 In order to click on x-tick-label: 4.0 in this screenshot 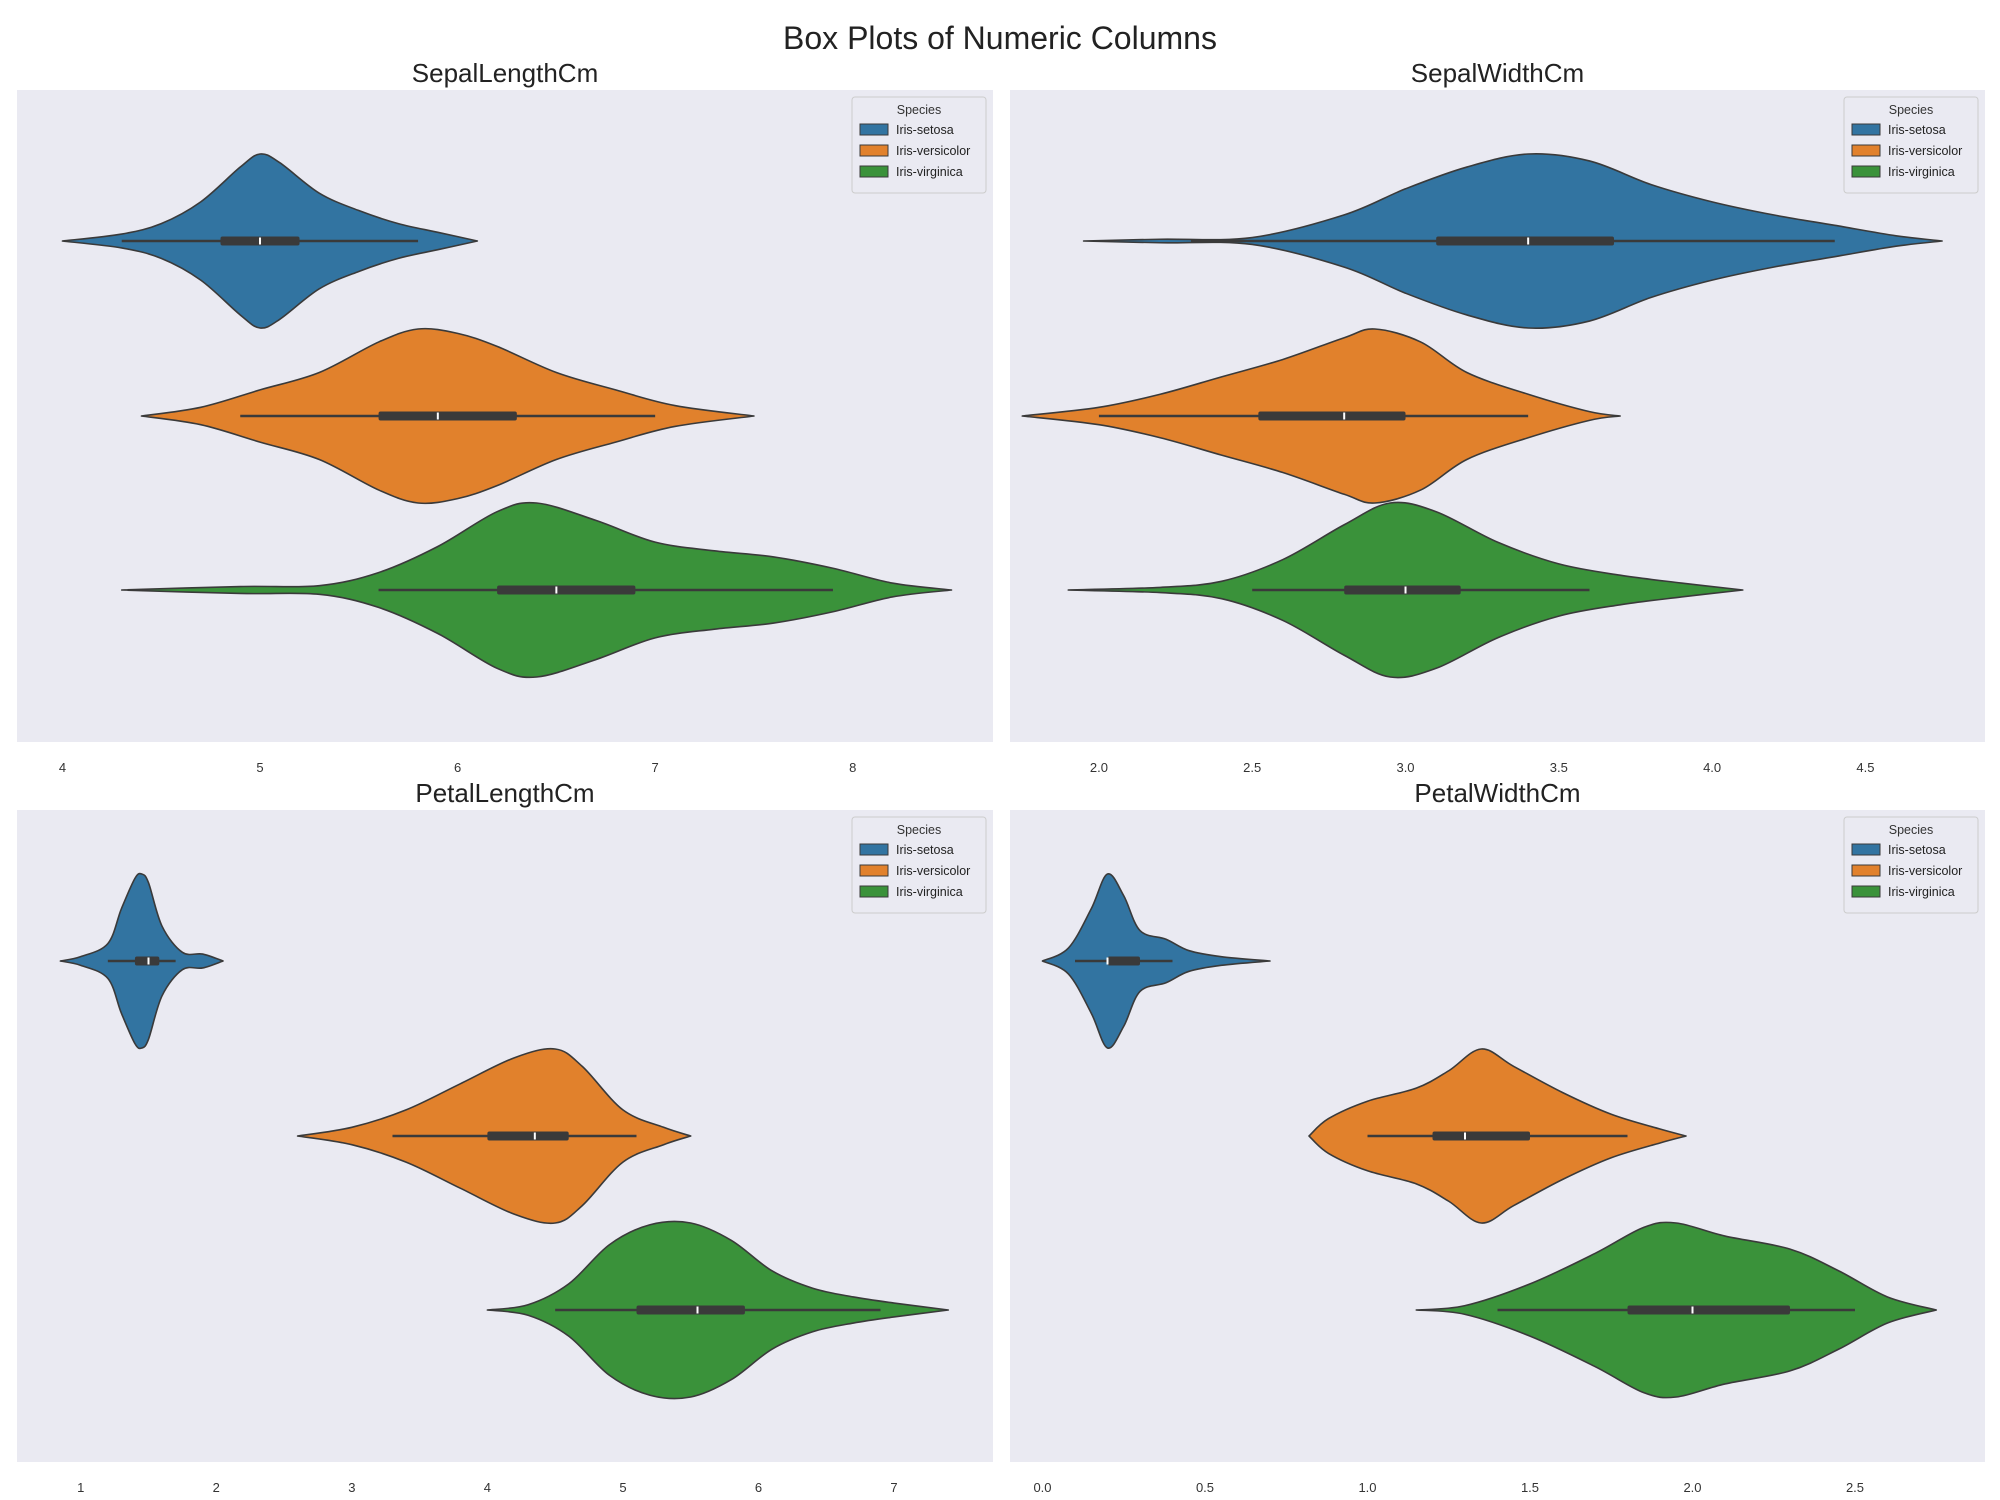, I will do `click(1712, 767)`.